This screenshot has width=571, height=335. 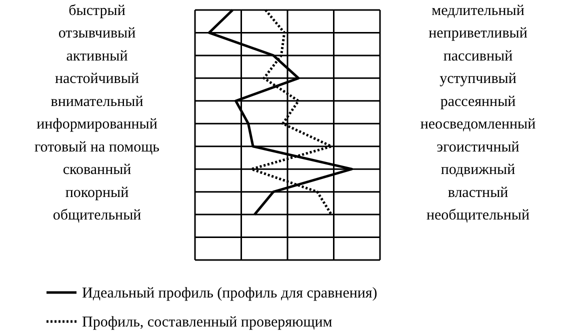 What do you see at coordinates (97, 102) in the screenshot?
I see `y-tick-label: внимательный` at bounding box center [97, 102].